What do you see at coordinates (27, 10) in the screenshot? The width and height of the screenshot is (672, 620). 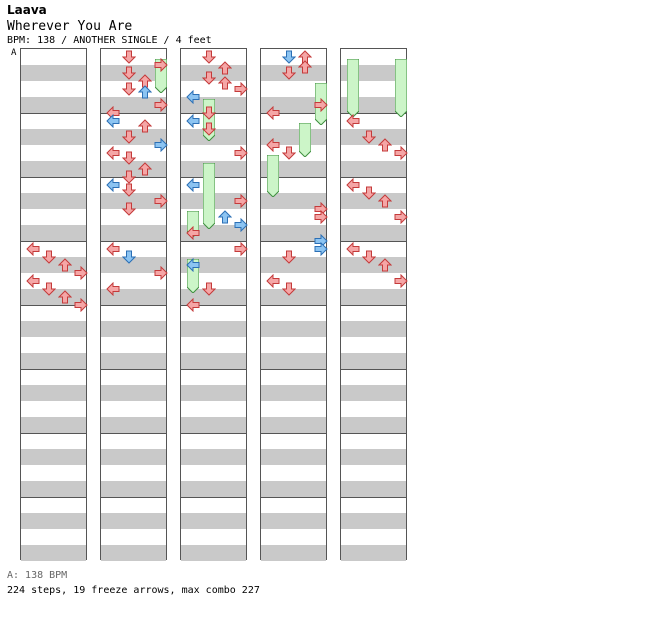 I see `artist-name: Laava` at bounding box center [27, 10].